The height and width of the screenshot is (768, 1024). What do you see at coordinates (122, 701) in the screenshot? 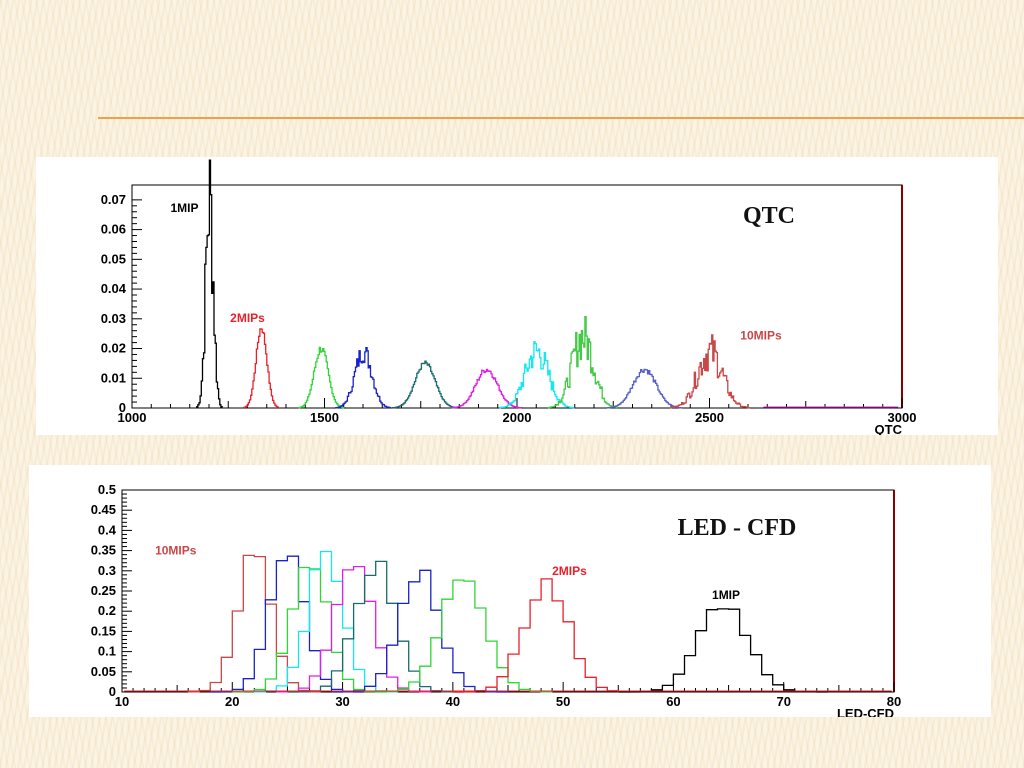
I see `cfd-xtick-label-0: 10` at bounding box center [122, 701].